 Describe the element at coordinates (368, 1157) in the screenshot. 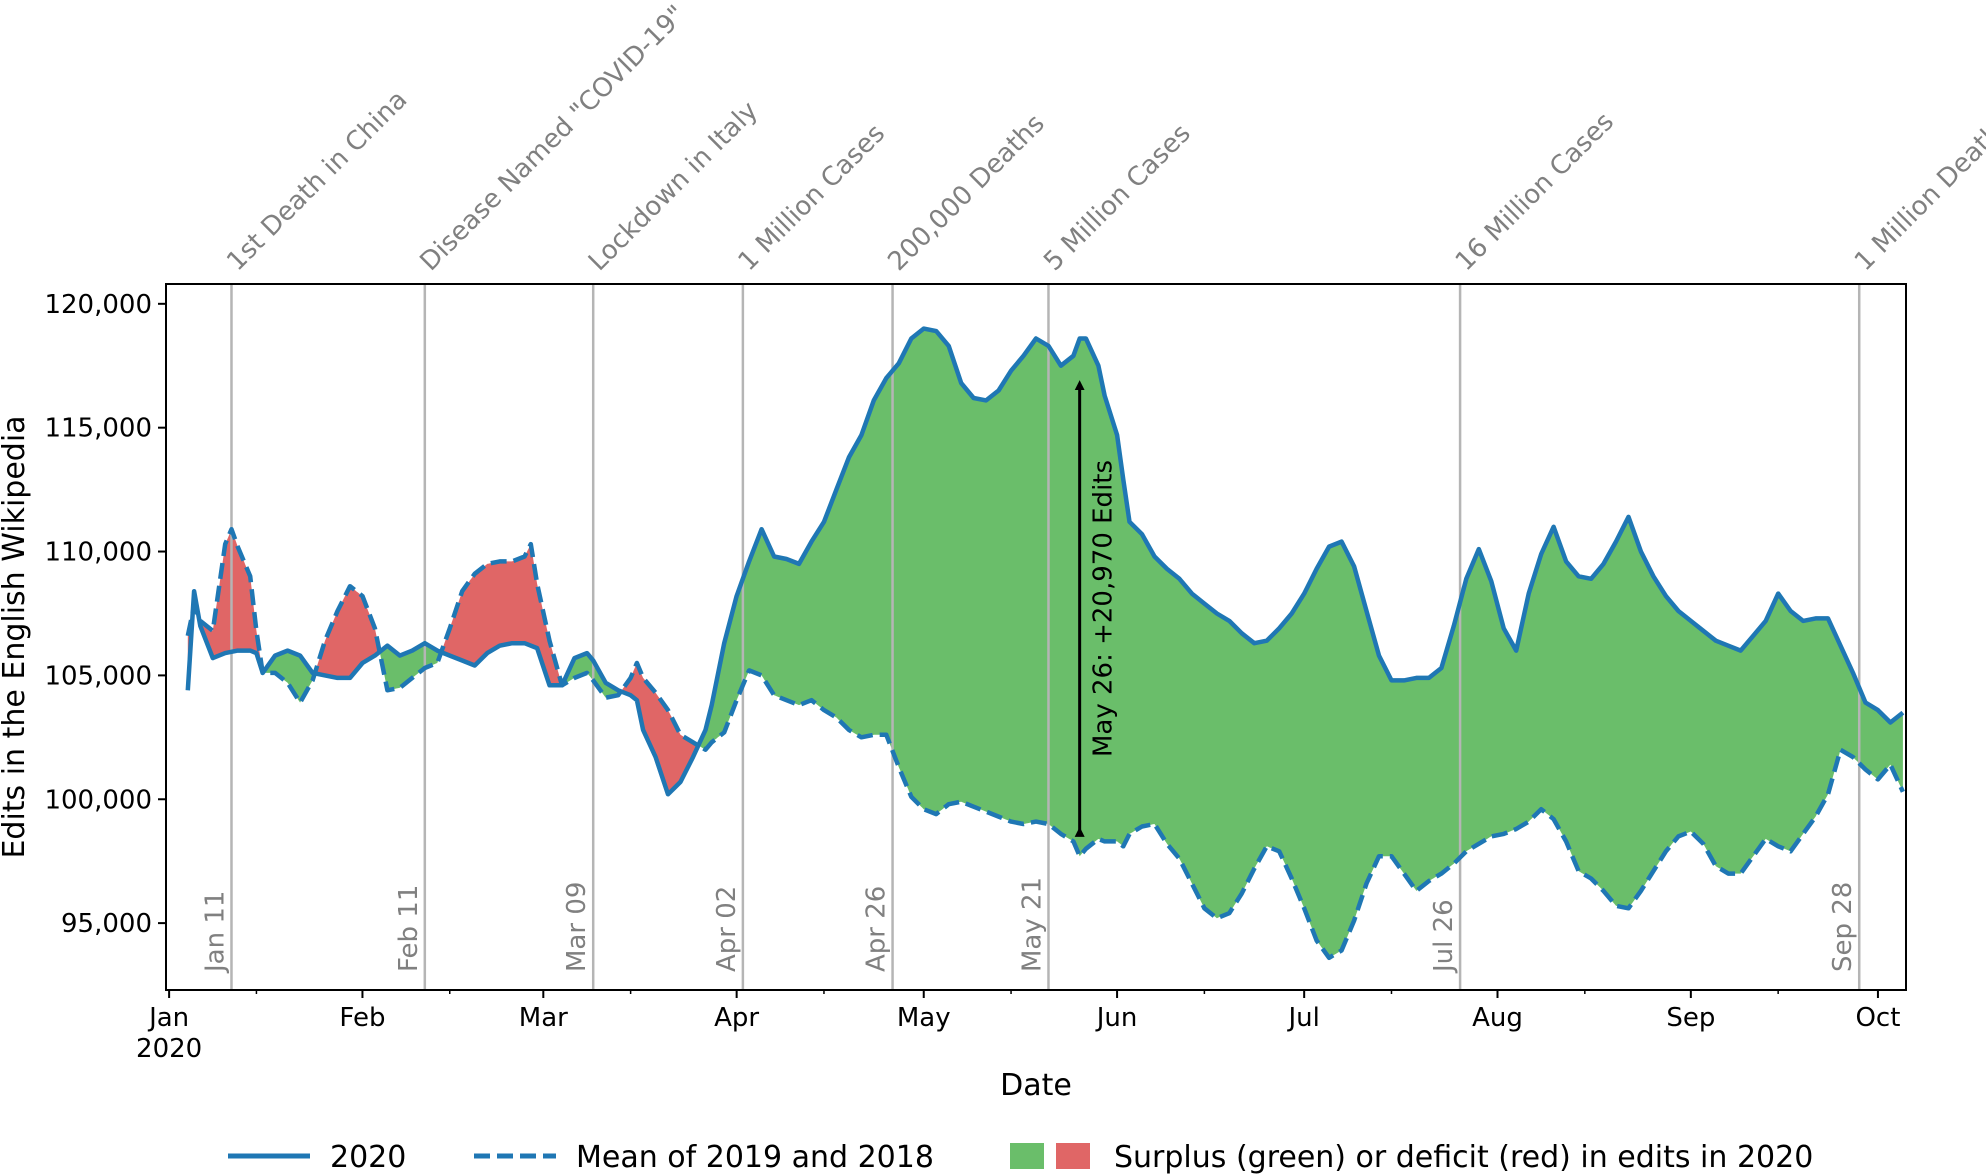

I see `legend-label: 2020` at that location.